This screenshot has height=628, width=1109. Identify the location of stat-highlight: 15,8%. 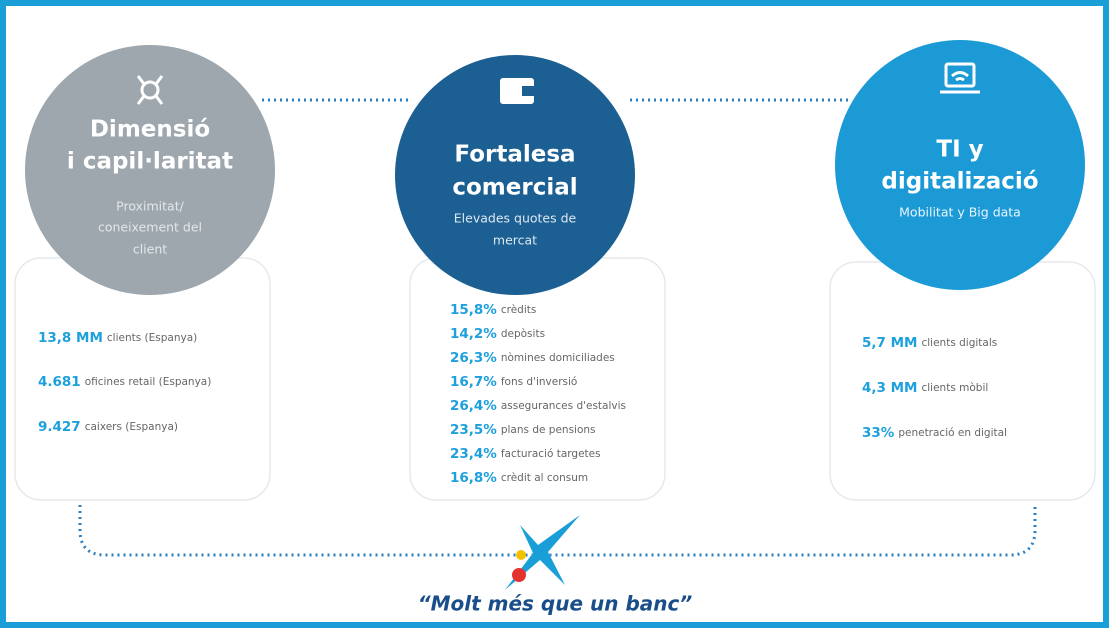
(473, 310).